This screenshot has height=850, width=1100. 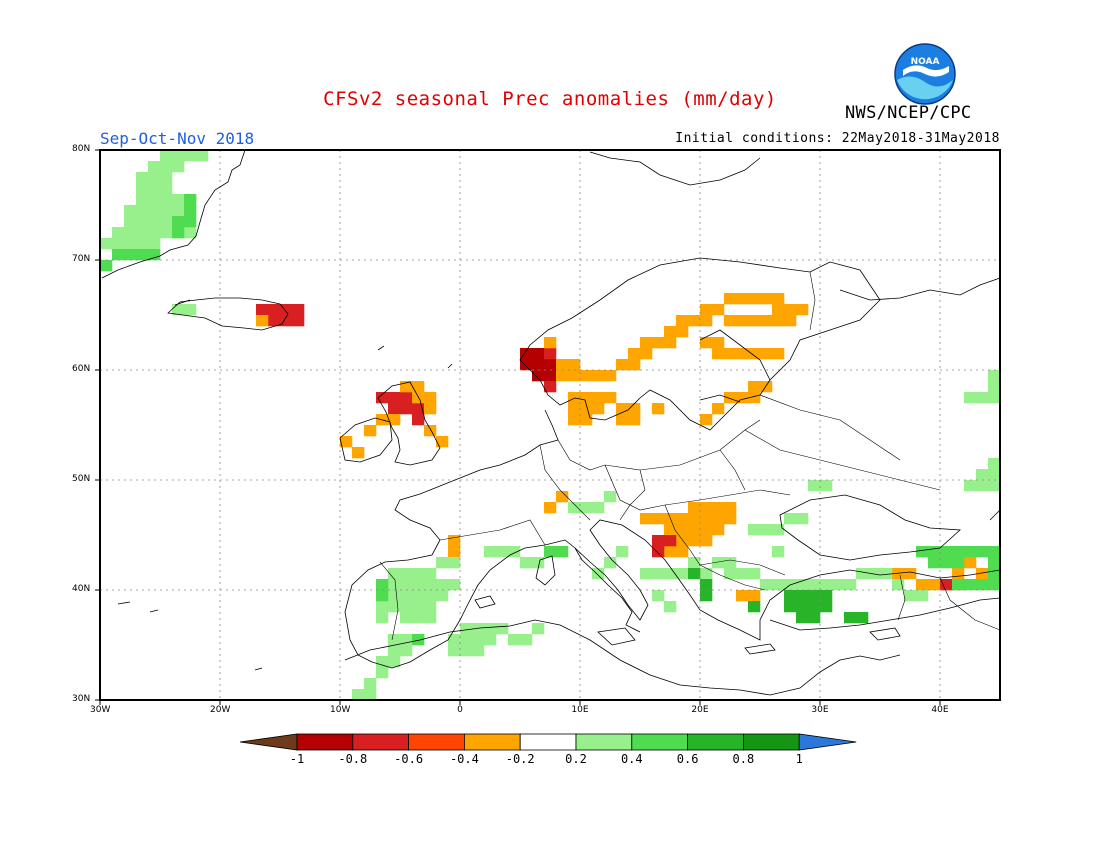 I want to click on lat-label: 80N, so click(x=81, y=149).